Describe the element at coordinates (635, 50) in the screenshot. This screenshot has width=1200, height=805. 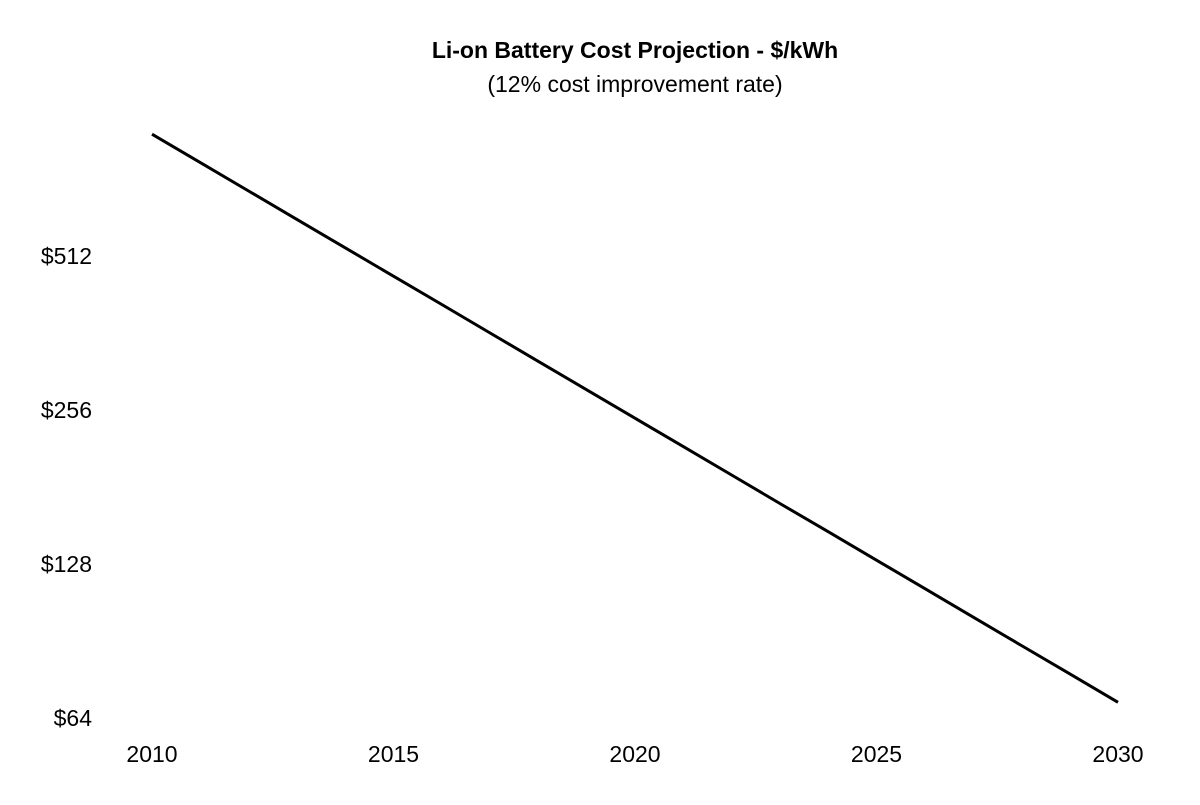
I see `chart-title: Li-on Battery Cost Projection - $/kWh` at that location.